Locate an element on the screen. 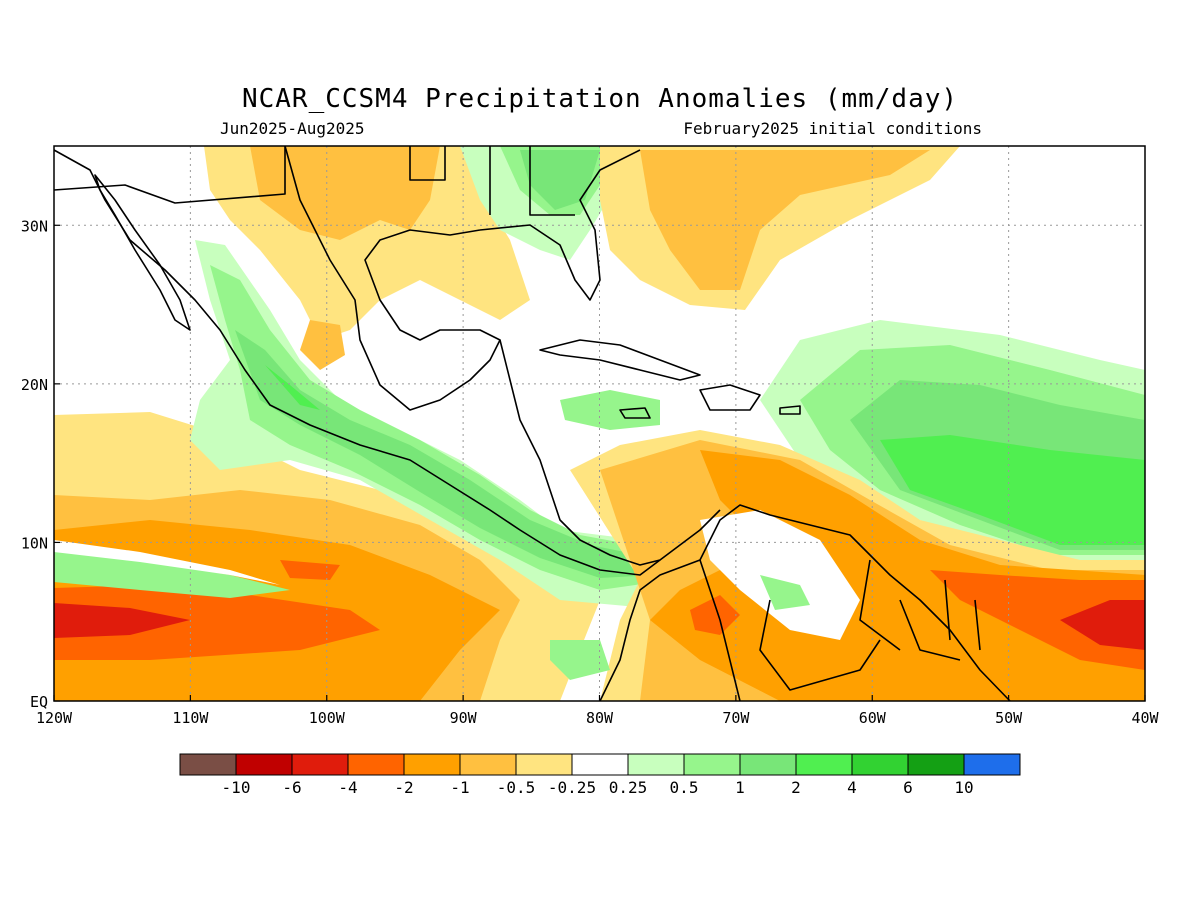 This screenshot has width=1200, height=900. x-tick-label: 100W is located at coordinates (327, 718).